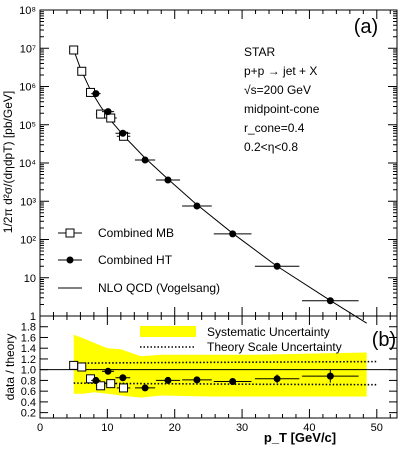 Image resolution: width=409 pixels, height=453 pixels. Describe the element at coordinates (175, 428) in the screenshot. I see `x-tick-label: 20` at that location.